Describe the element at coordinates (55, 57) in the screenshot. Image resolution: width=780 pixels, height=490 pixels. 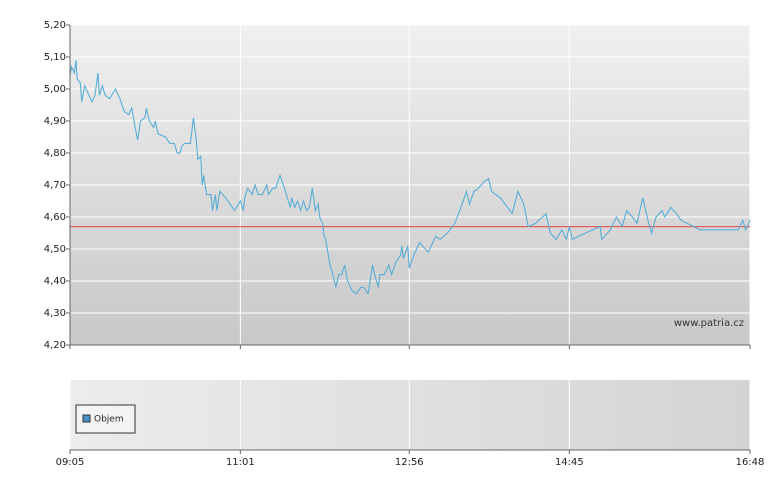
I see `y-tick-label: 5,10` at that location.